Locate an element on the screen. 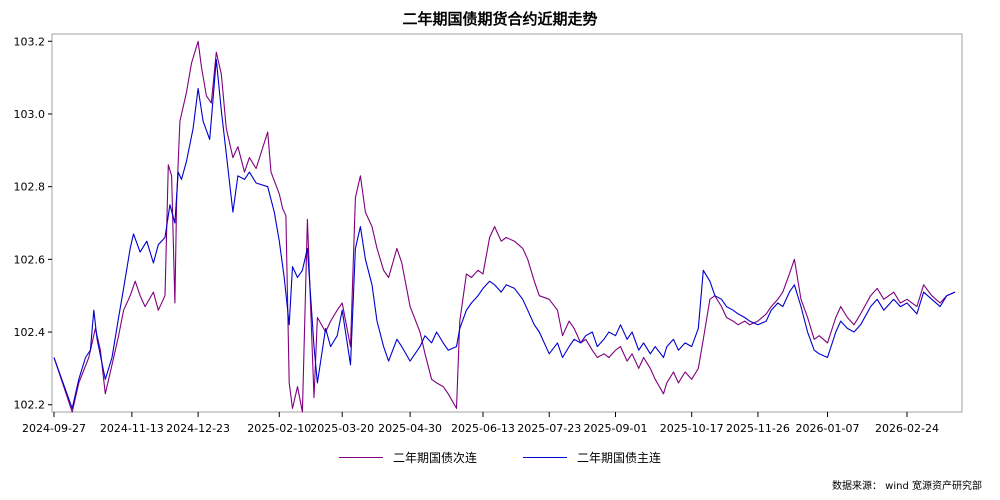 Image resolution: width=1000 pixels, height=500 pixels. legend: 二年期国债次连 二年期国债主连 is located at coordinates (500, 457).